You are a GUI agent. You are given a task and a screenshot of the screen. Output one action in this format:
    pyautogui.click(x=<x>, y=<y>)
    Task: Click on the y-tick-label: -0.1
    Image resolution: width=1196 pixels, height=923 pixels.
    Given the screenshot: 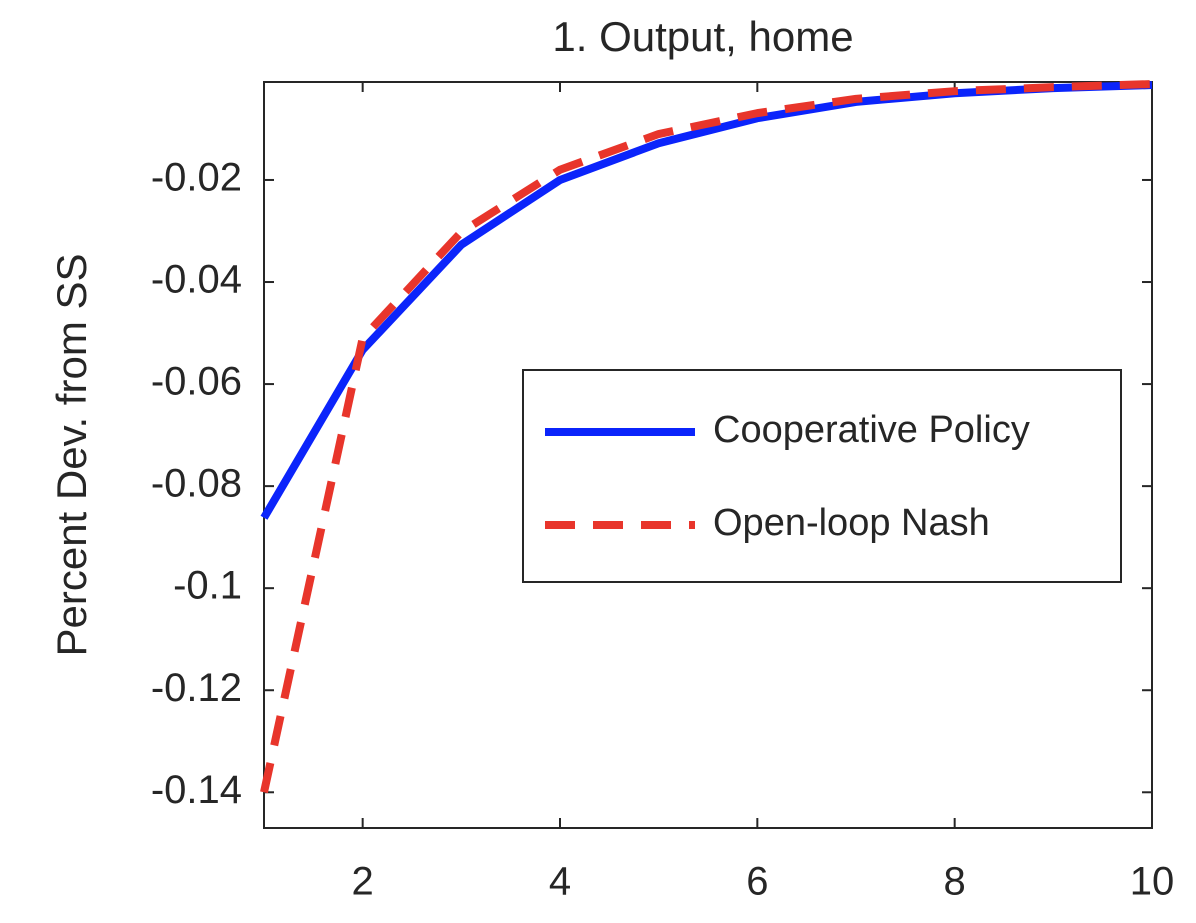 What is the action you would take?
    pyautogui.click(x=207, y=586)
    